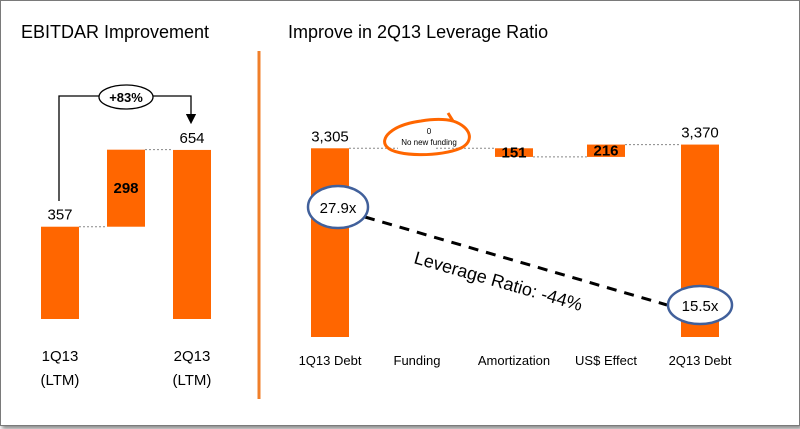 Image resolution: width=800 pixels, height=429 pixels. I want to click on right-category-label-5: 2Q13 Debt, so click(700, 360).